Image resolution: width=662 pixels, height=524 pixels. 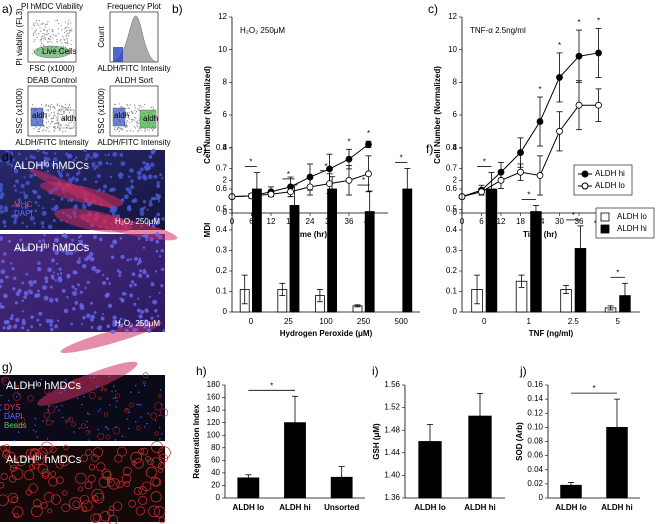 I want to click on y-tick-label: 0.08, so click(x=535, y=441).